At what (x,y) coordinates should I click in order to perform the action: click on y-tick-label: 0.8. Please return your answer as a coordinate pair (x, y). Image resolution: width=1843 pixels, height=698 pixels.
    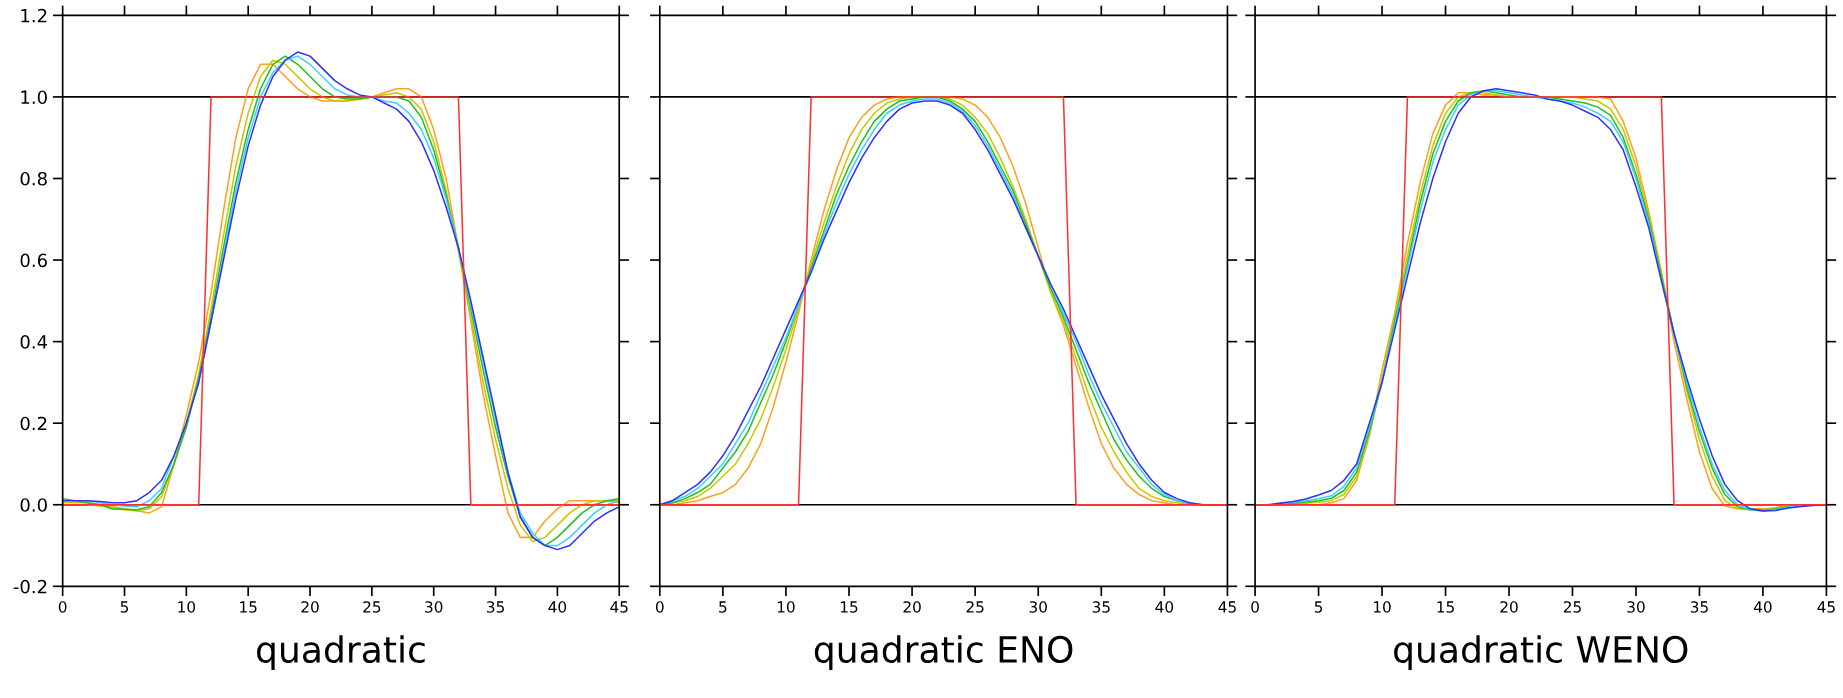
    Looking at the image, I should click on (33, 178).